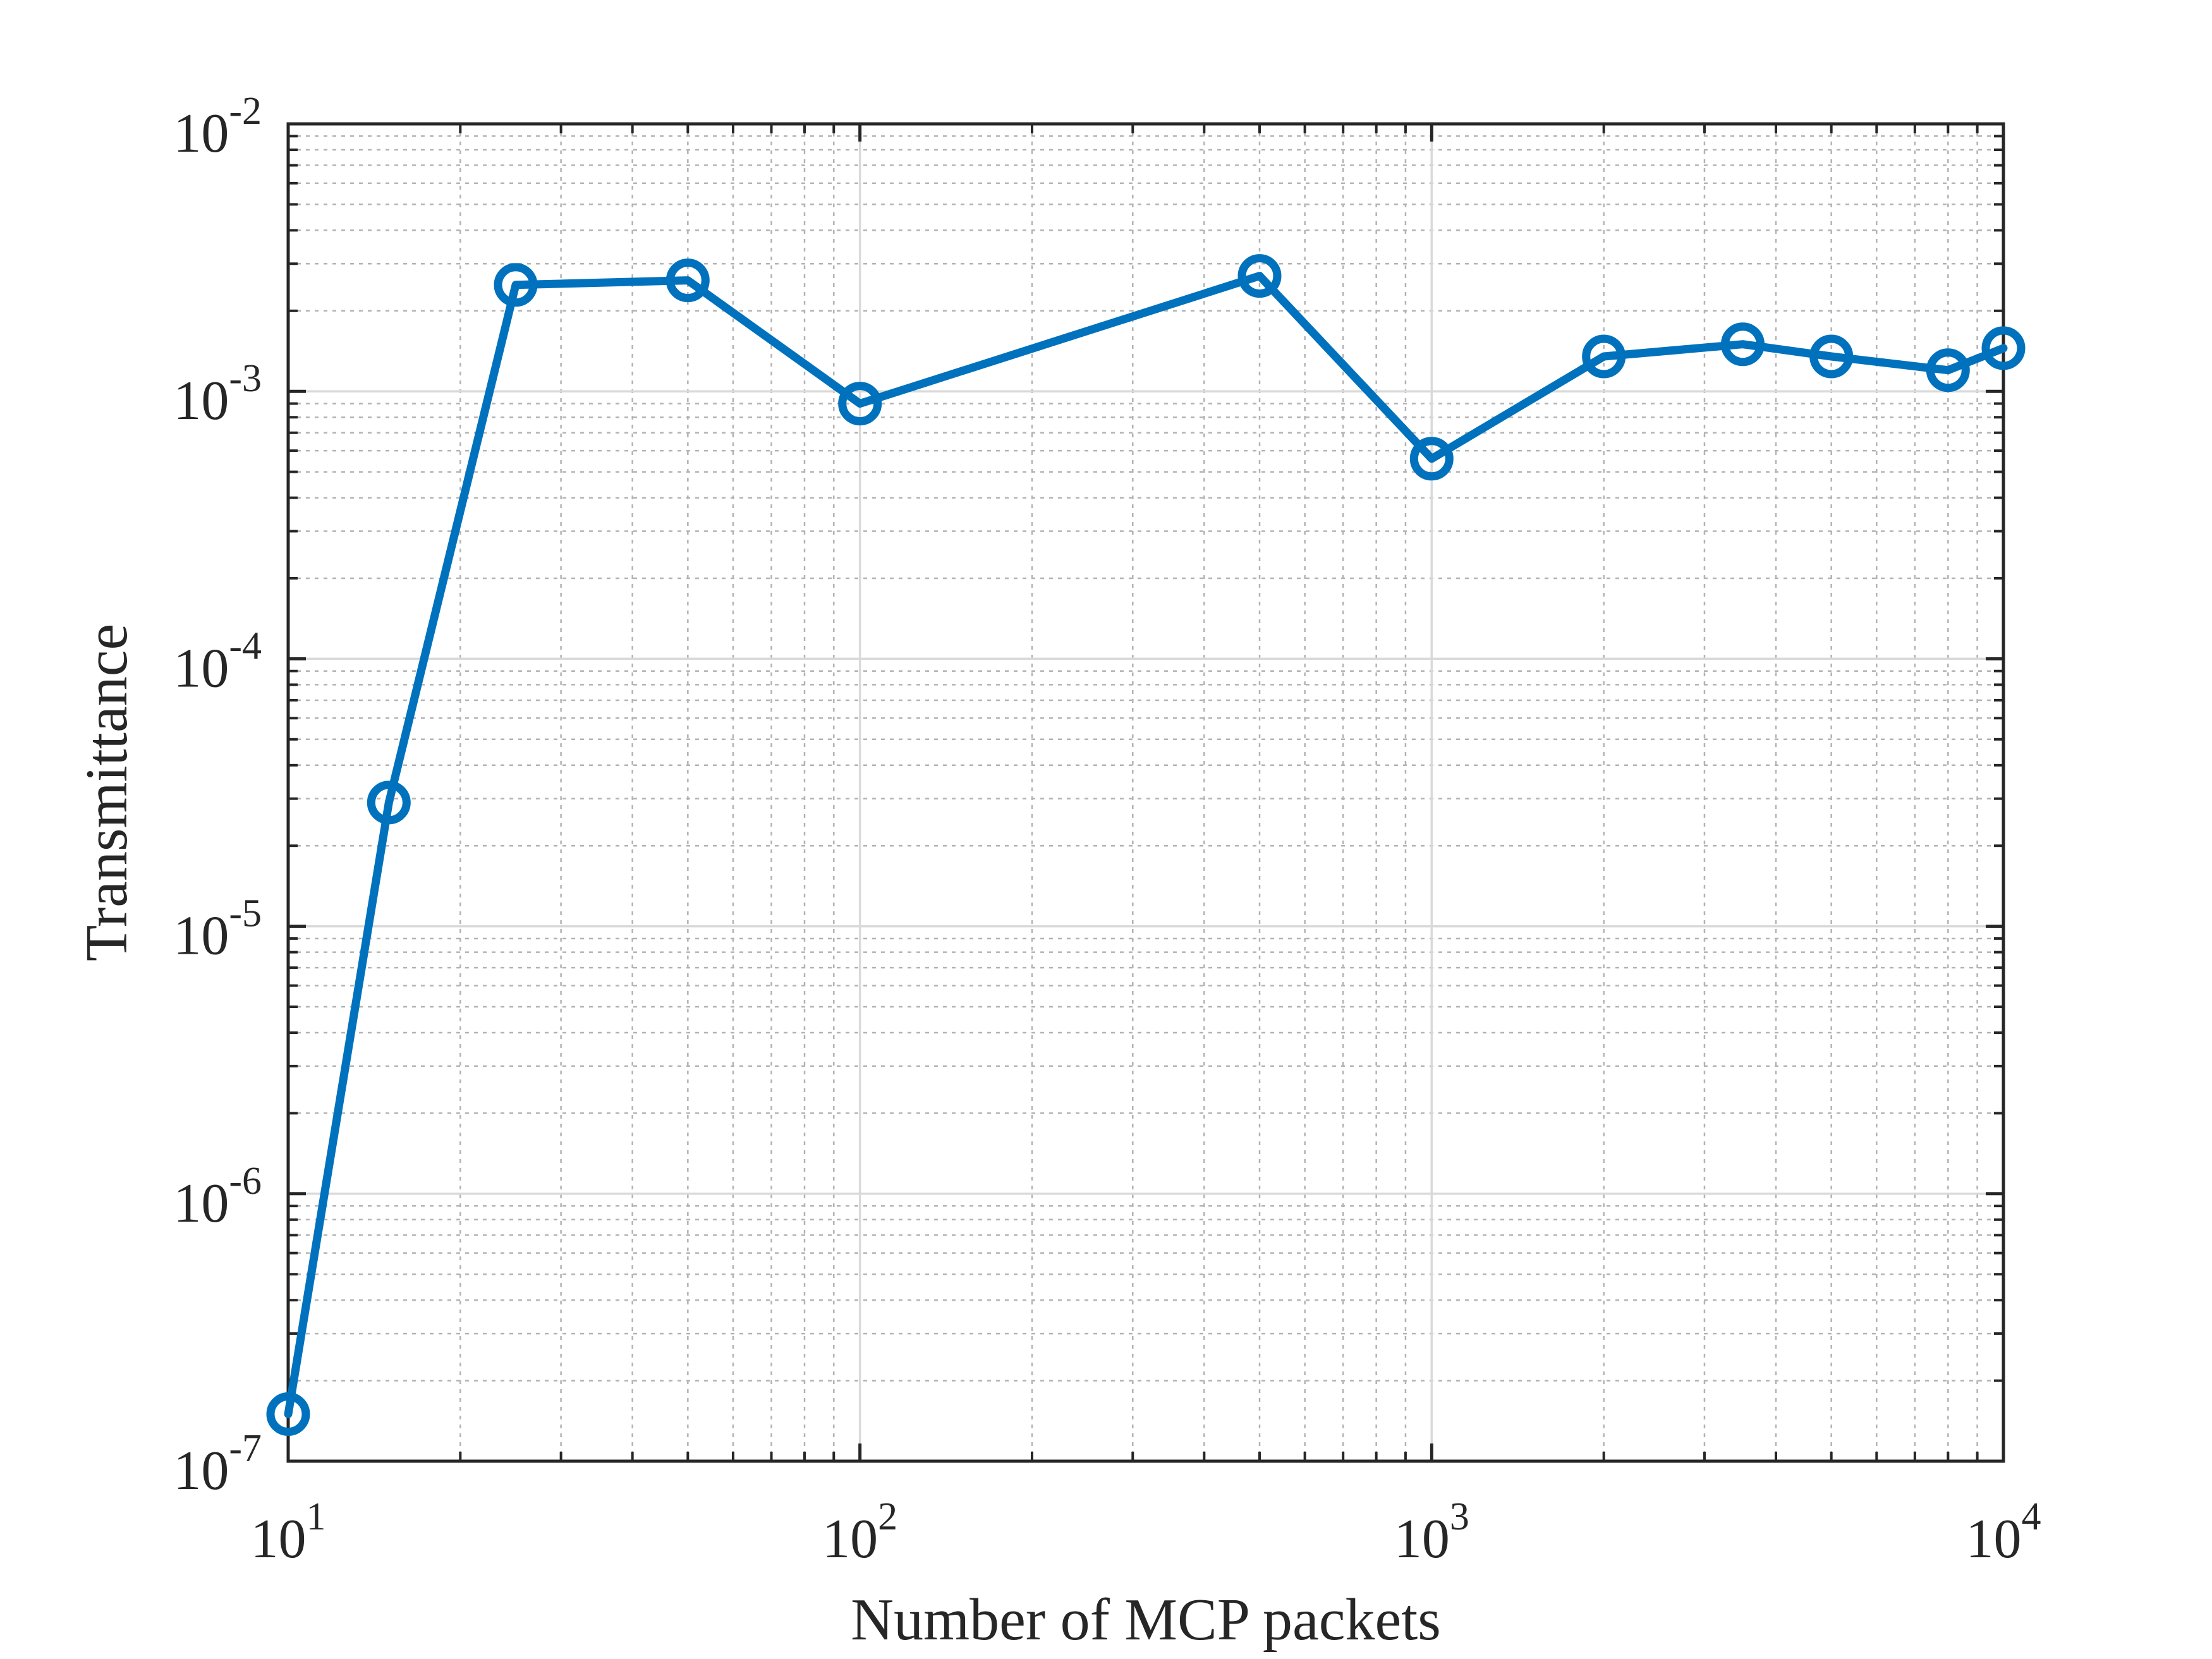 The image size is (2212, 1659). I want to click on y-tick-label: 10⁻³, so click(218, 394).